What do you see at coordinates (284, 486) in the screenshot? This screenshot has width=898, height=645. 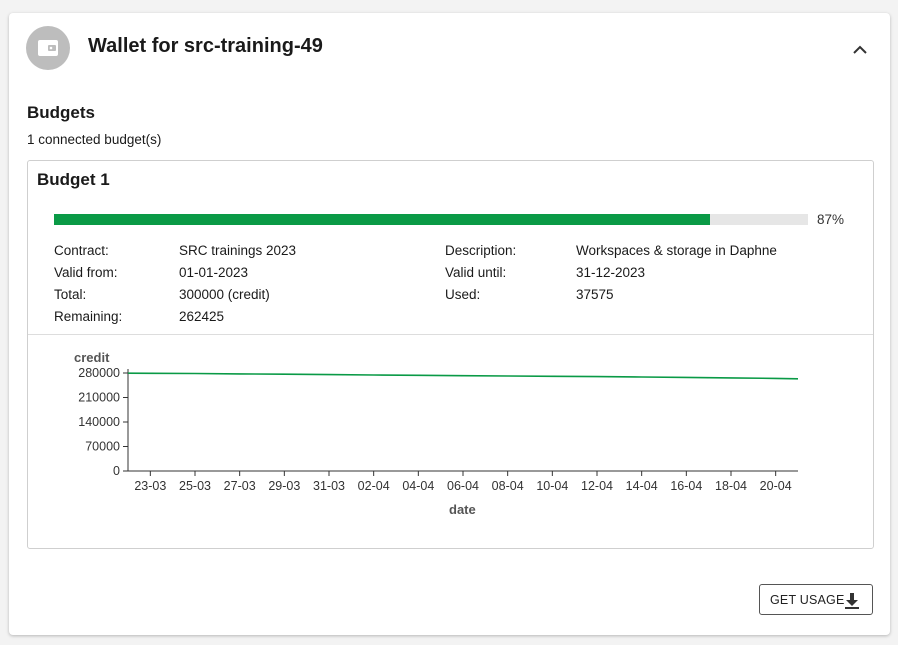 I see `x-tick-label: 29-03` at bounding box center [284, 486].